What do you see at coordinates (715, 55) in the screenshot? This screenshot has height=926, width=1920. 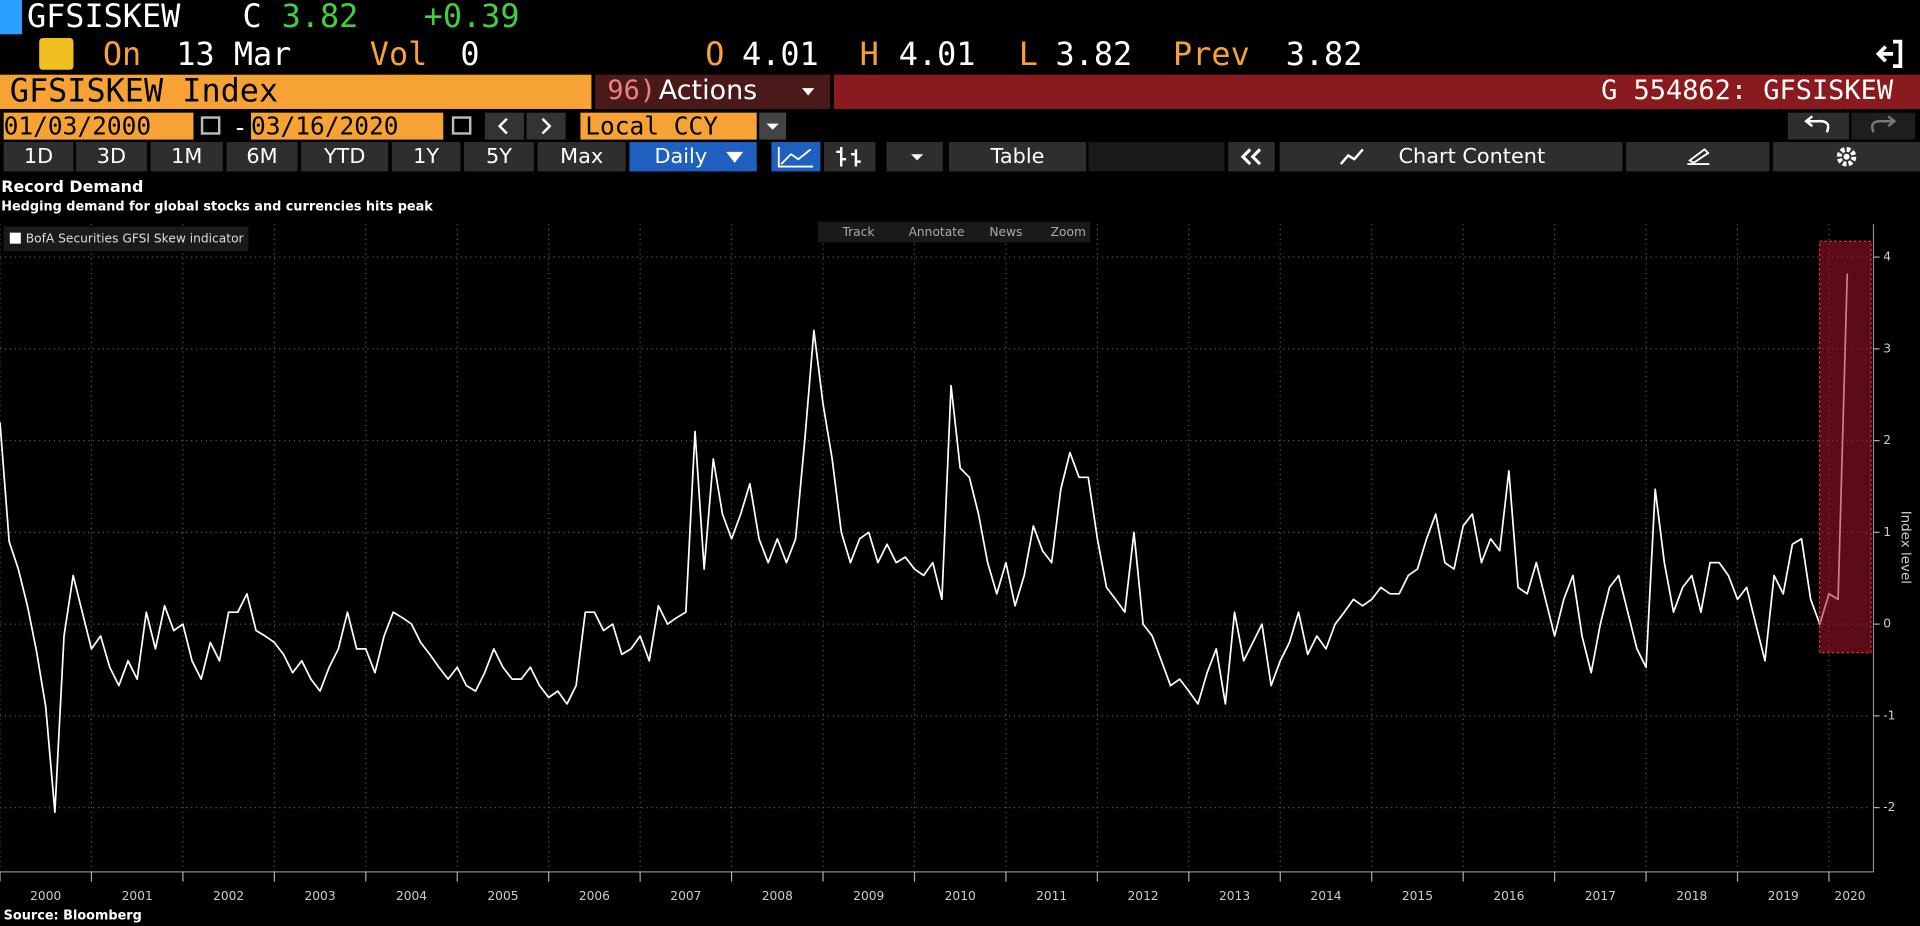 I see `open-label: O` at bounding box center [715, 55].